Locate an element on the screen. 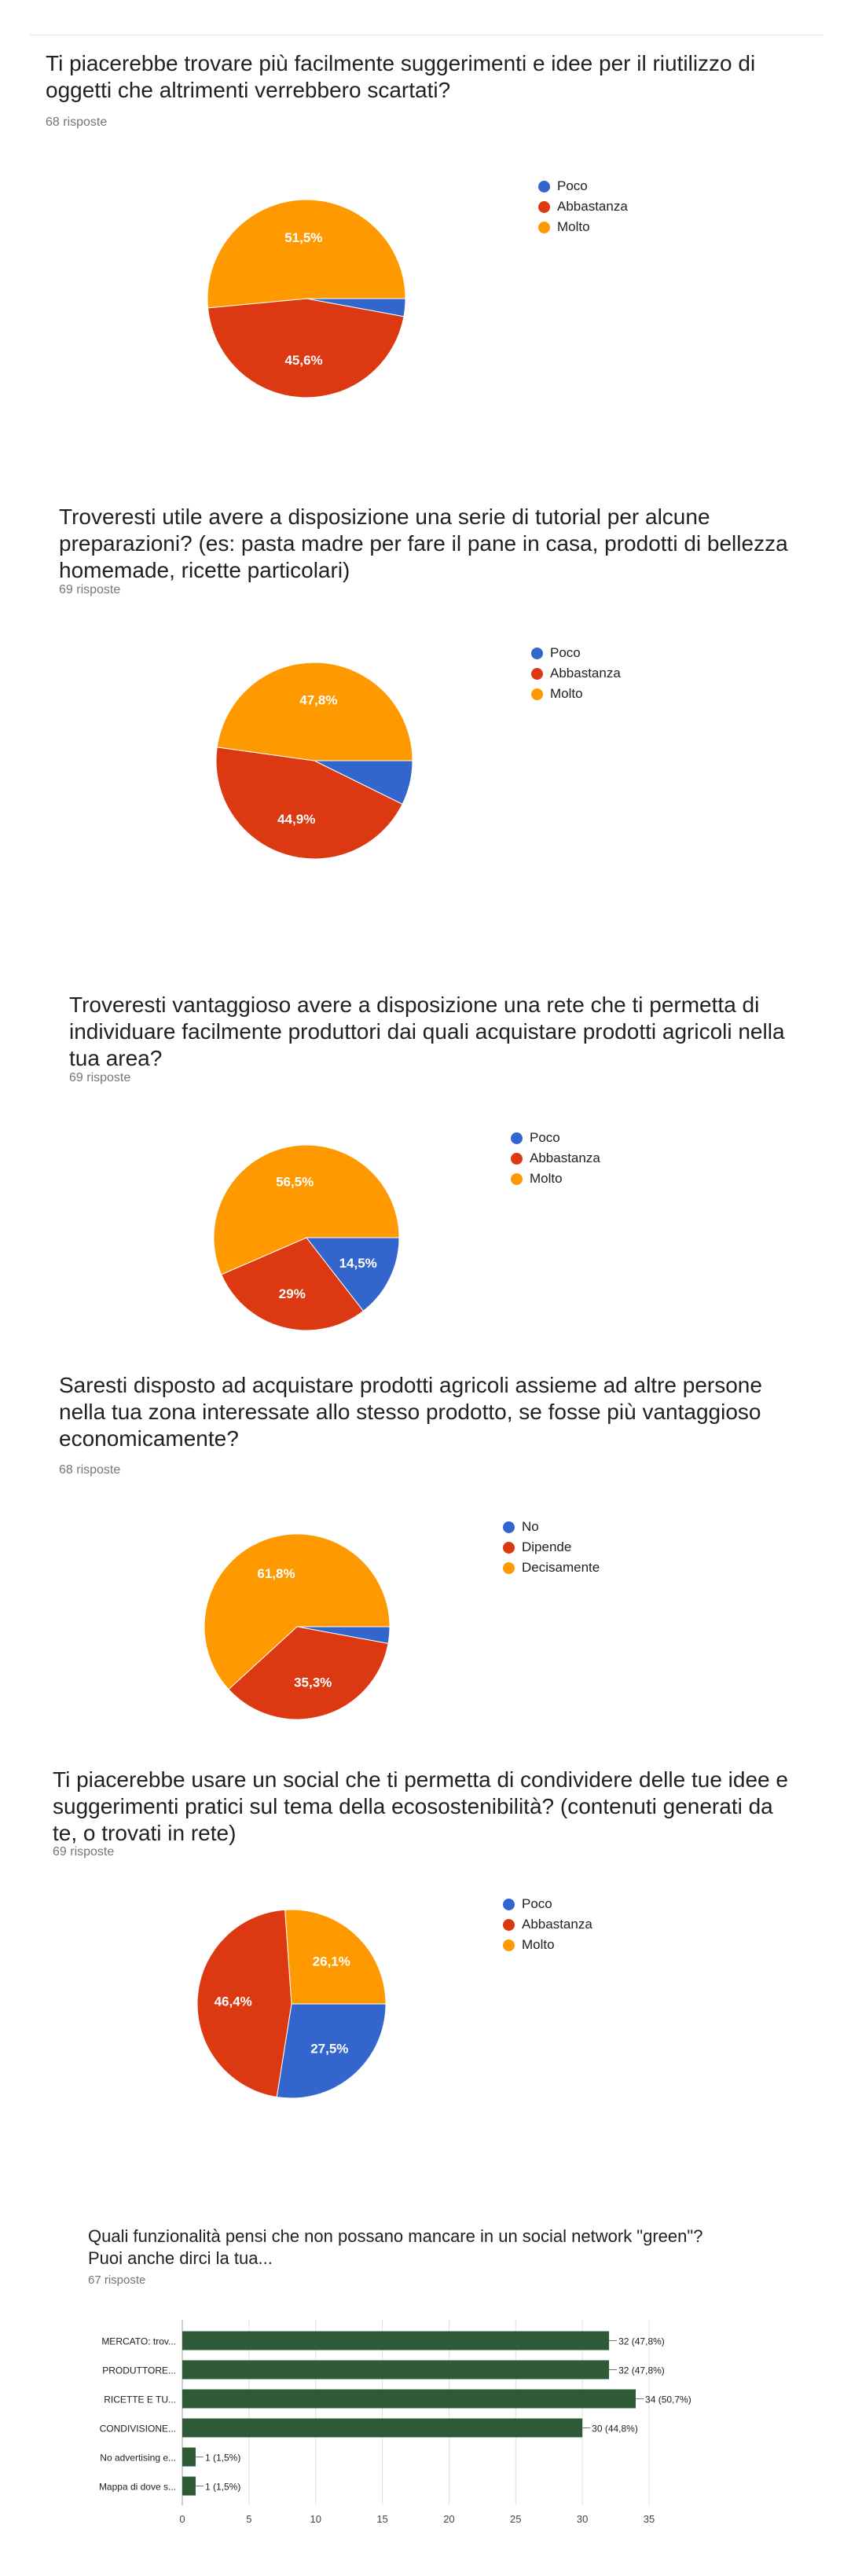 The image size is (851, 2576). pie-chart: 35,3% 61,8% is located at coordinates (297, 1626).